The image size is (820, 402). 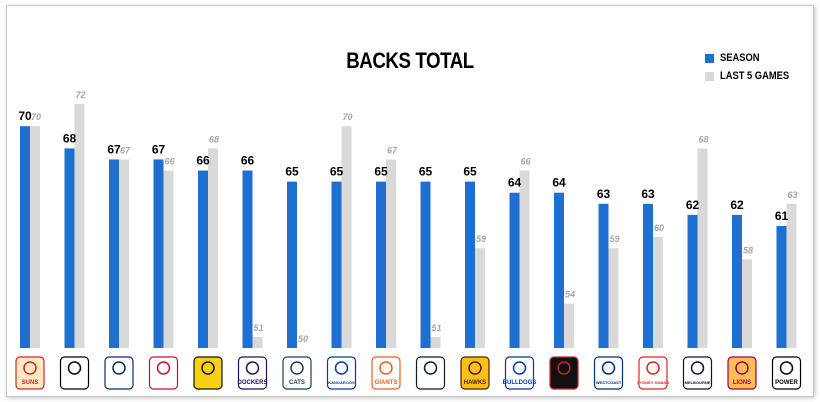 What do you see at coordinates (658, 292) in the screenshot?
I see `bar-last5-sydney-swans` at bounding box center [658, 292].